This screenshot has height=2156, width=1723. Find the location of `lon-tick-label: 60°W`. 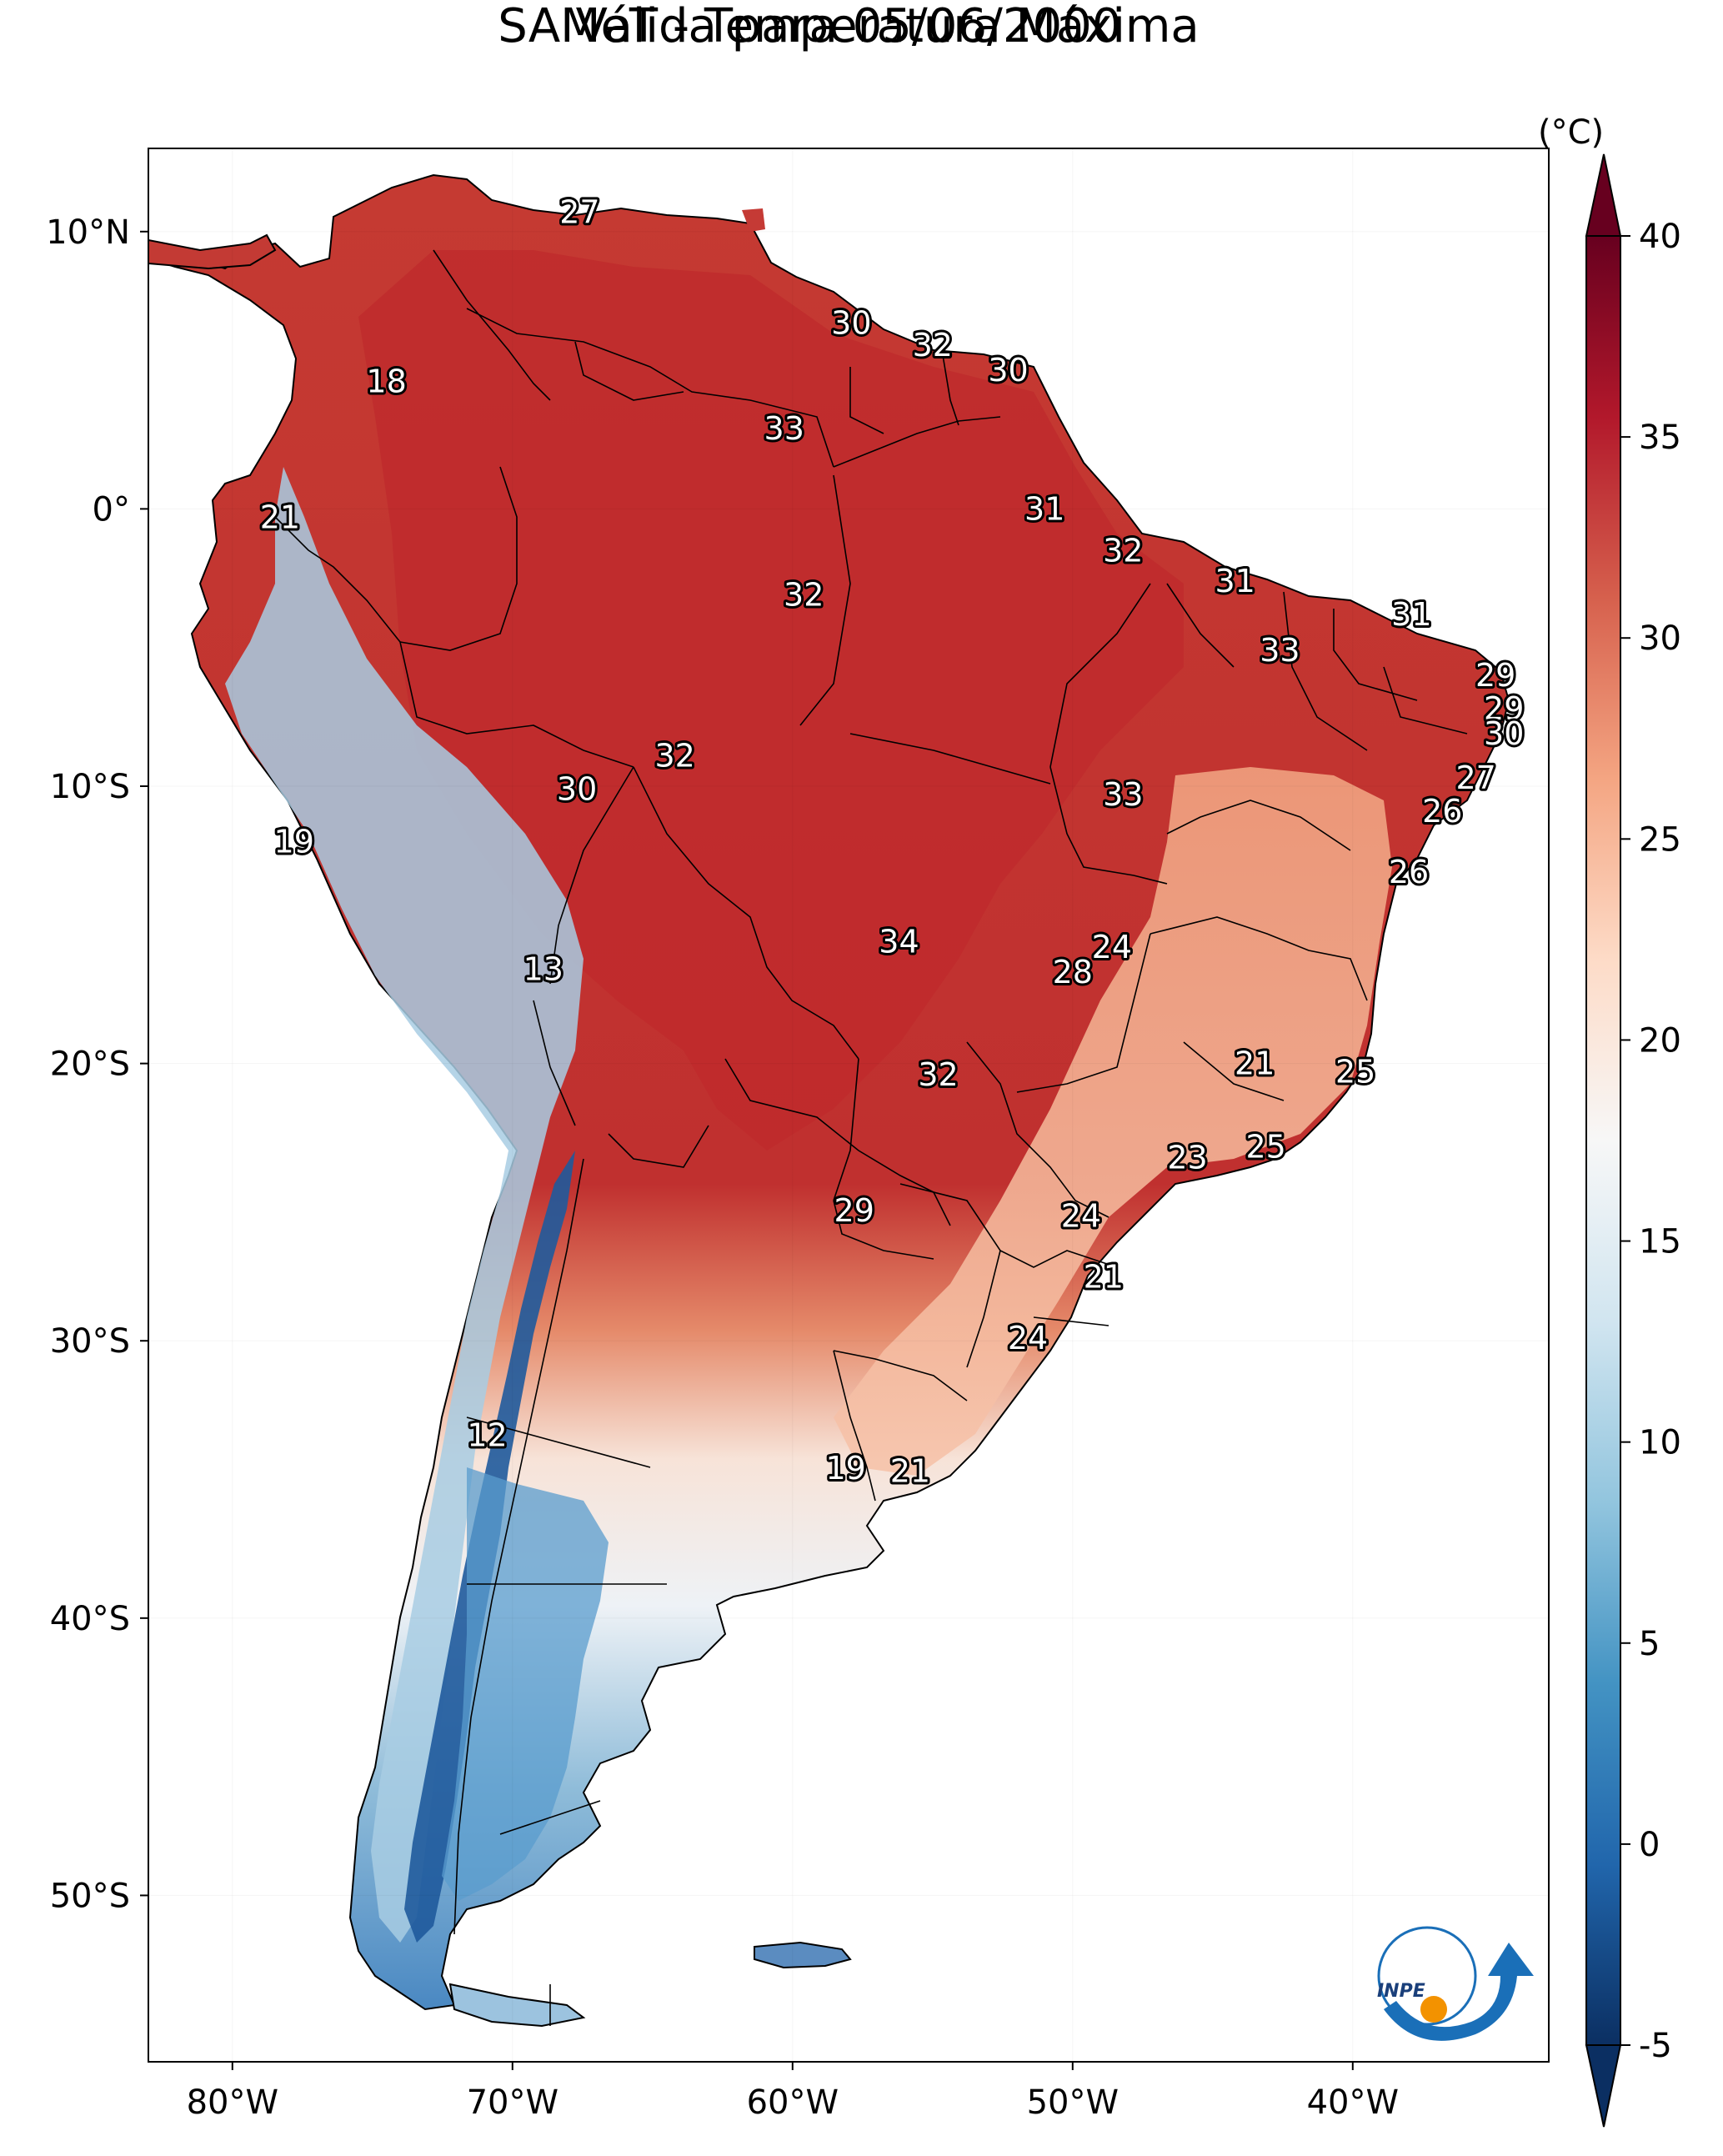

lon-tick-label: 60°W is located at coordinates (793, 2102).